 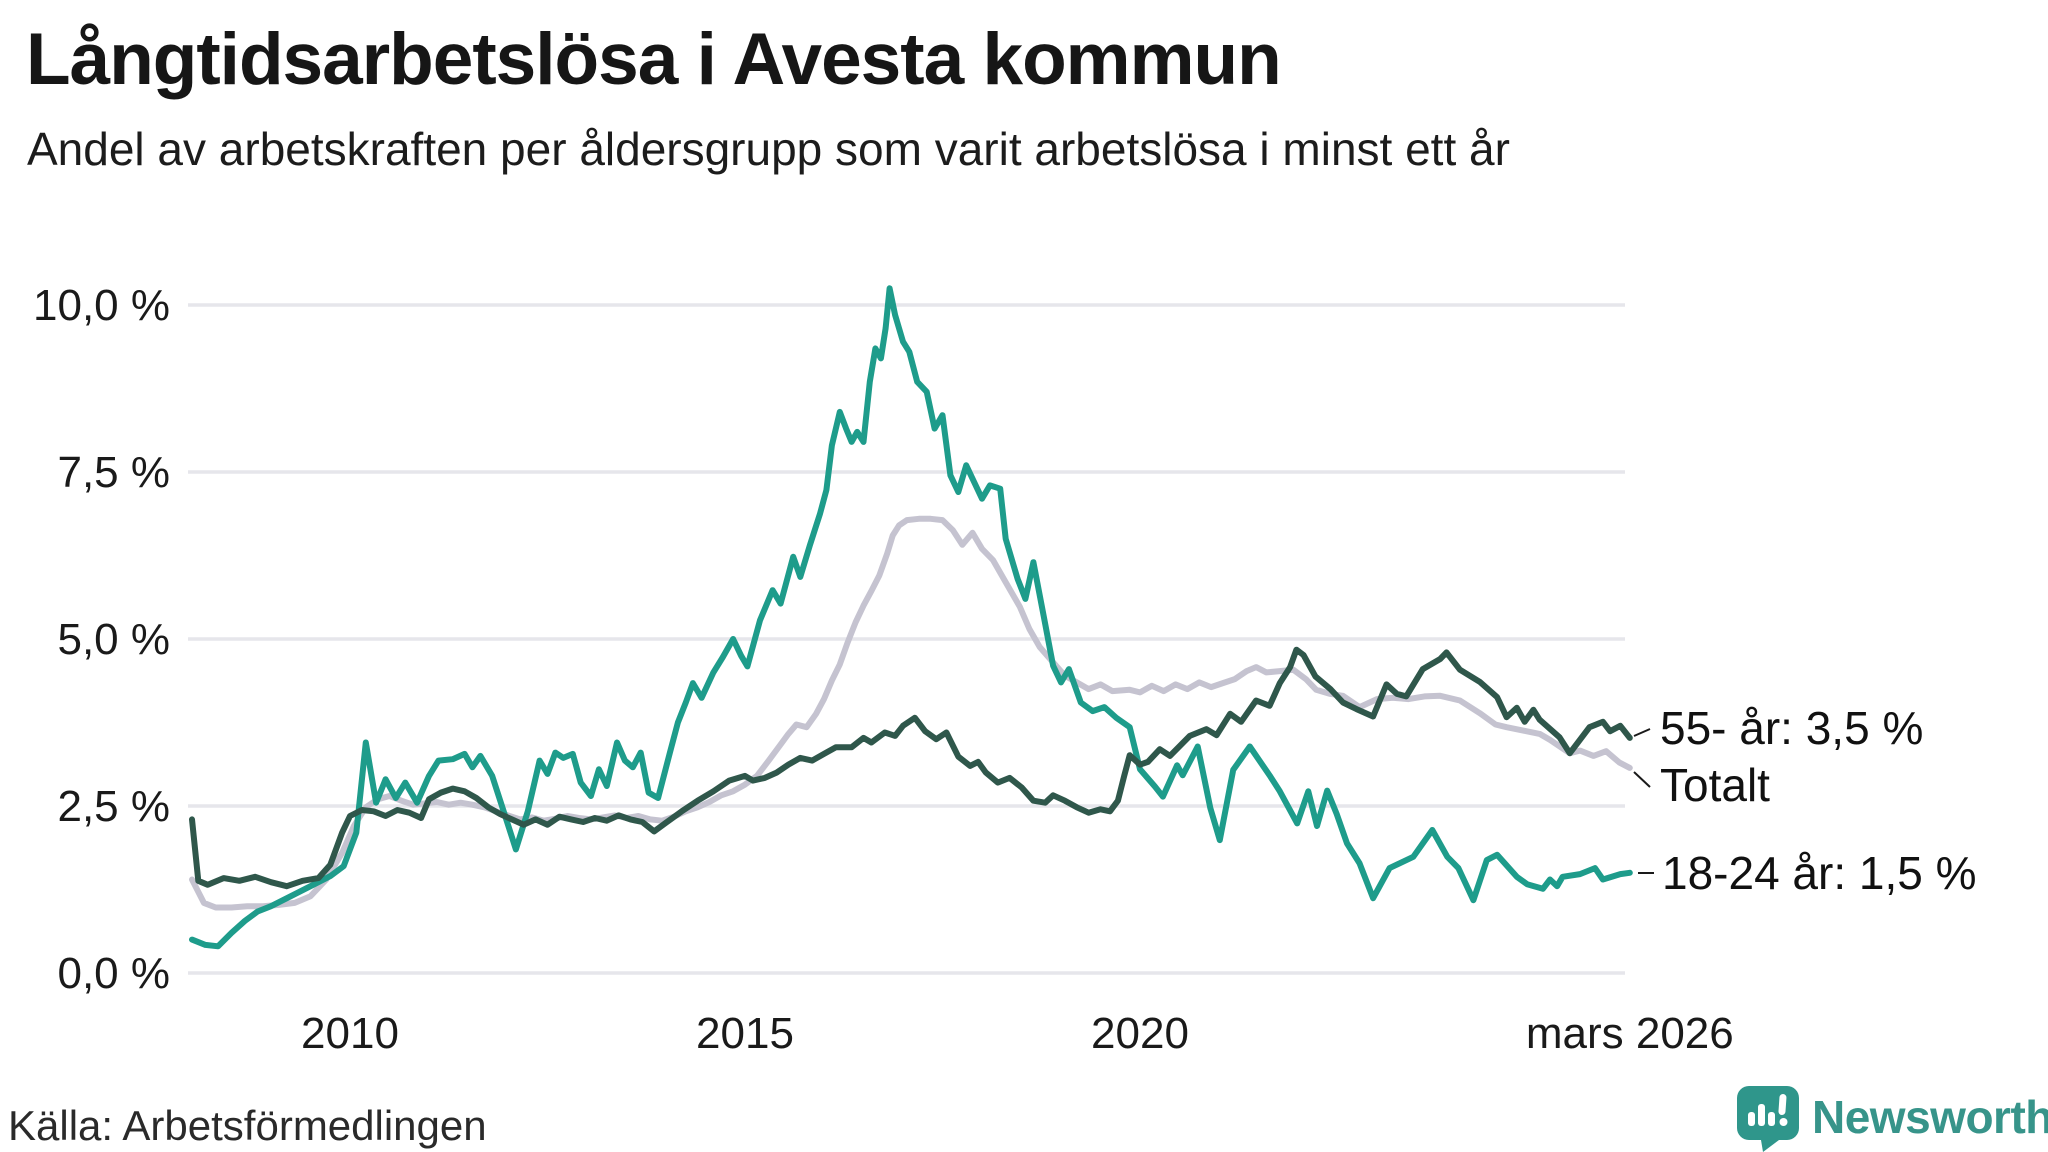 What do you see at coordinates (1768, 1119) in the screenshot?
I see `newsworthy-logo-icon` at bounding box center [1768, 1119].